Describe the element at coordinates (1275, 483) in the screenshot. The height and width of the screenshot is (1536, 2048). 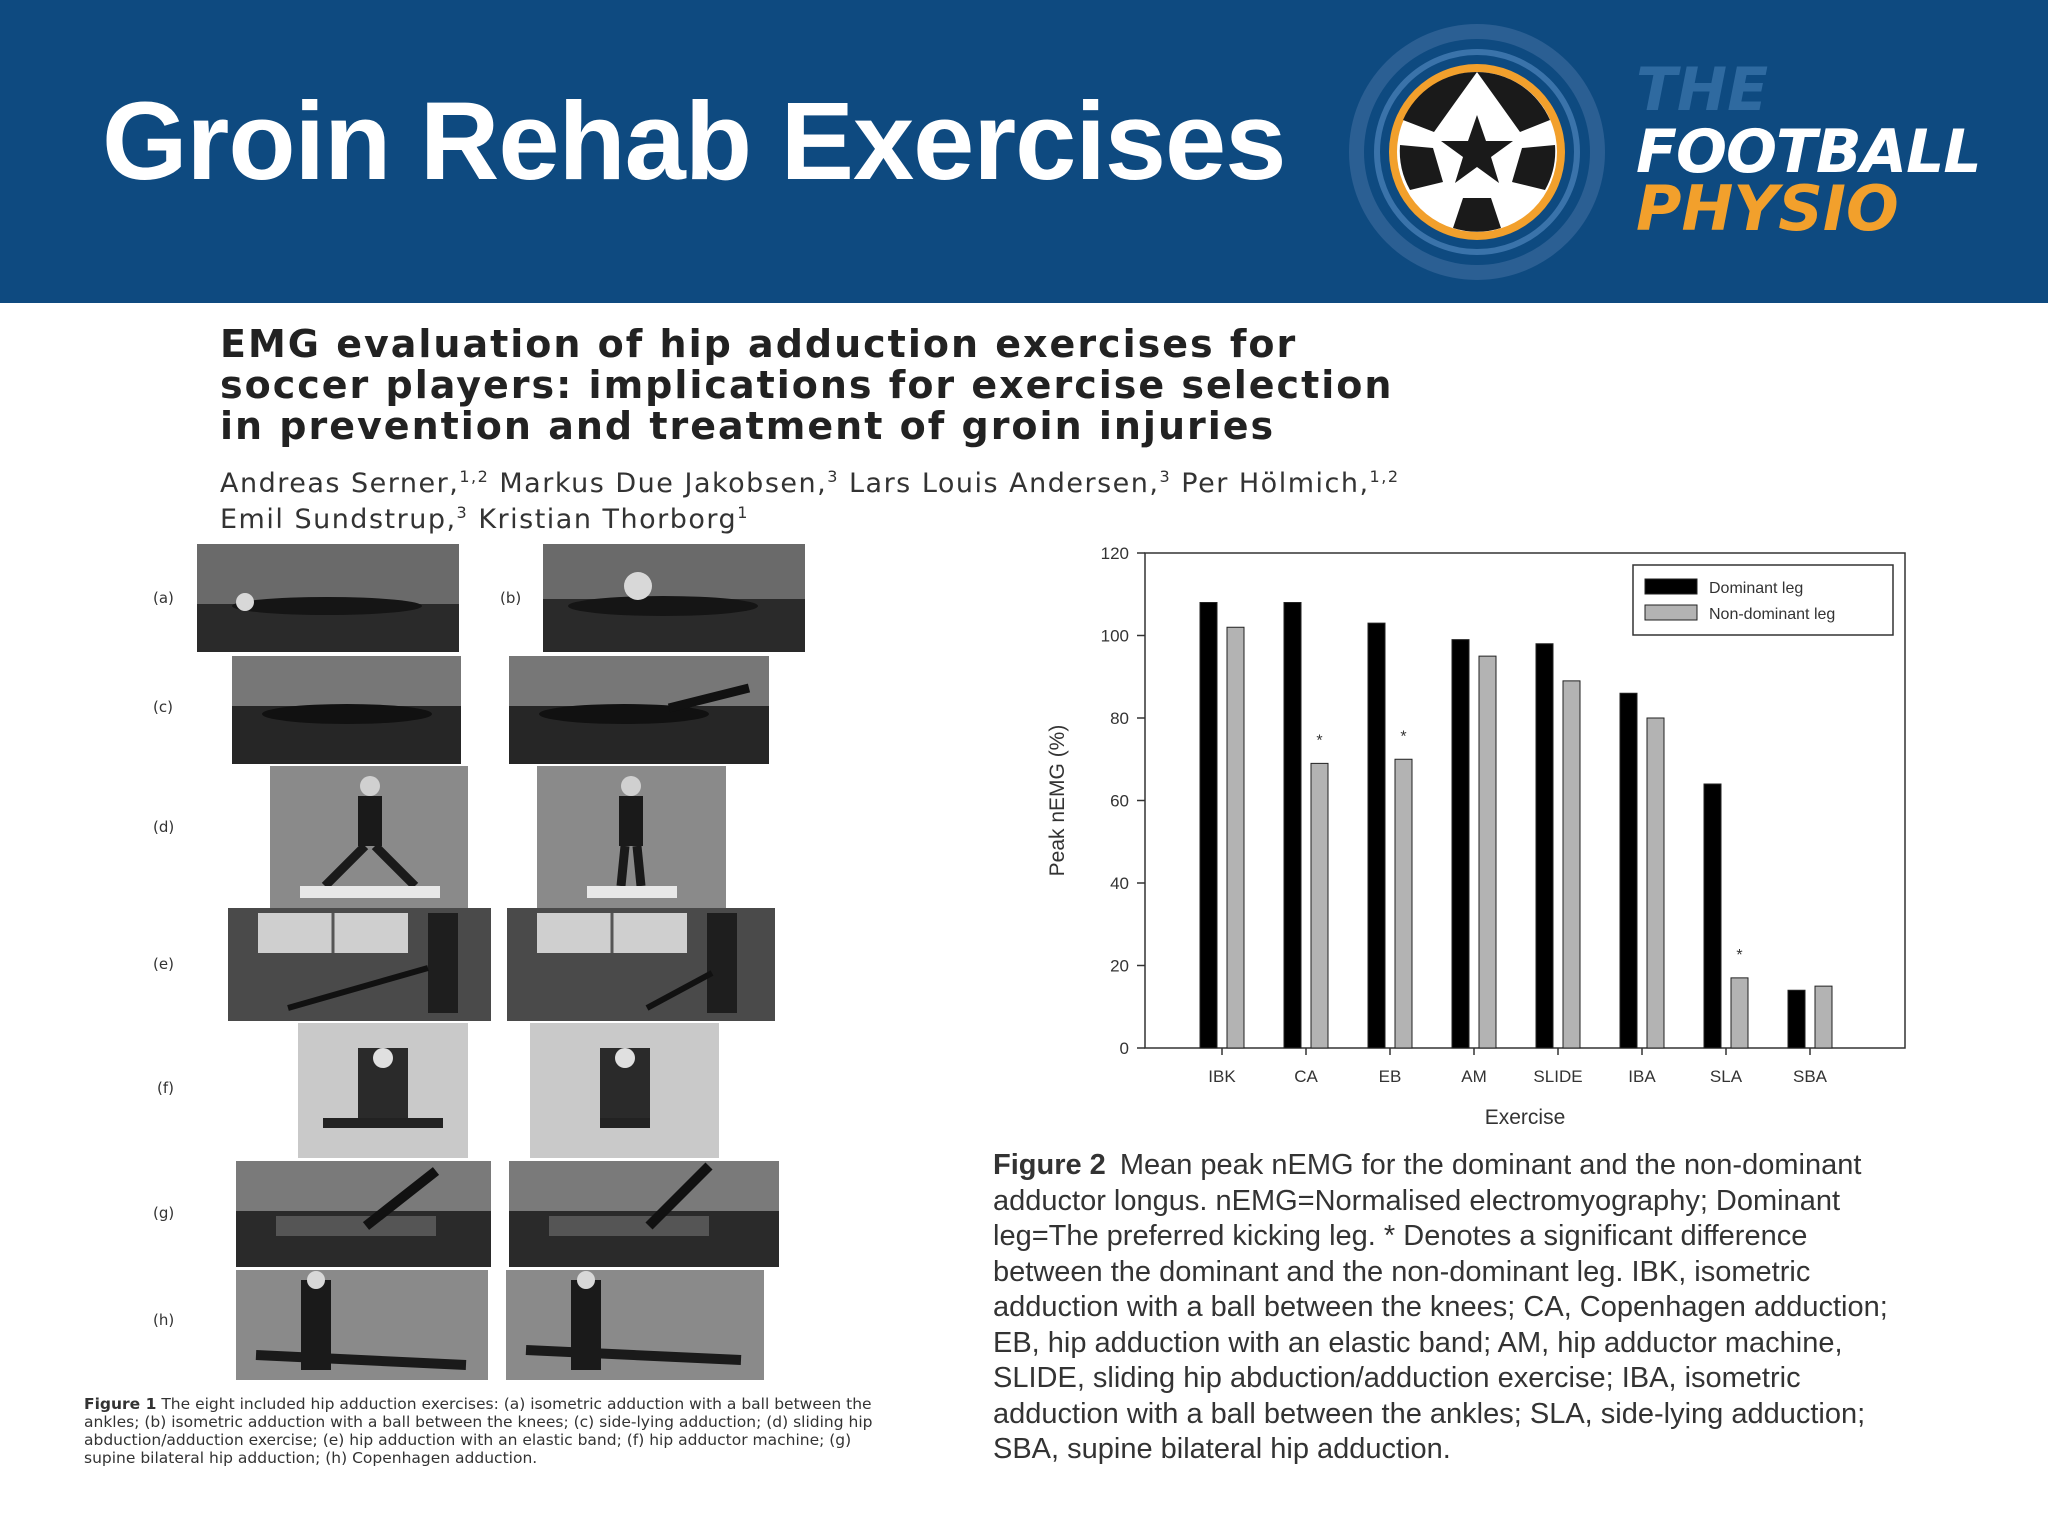
I see `author-name: Per Hölmich,` at that location.